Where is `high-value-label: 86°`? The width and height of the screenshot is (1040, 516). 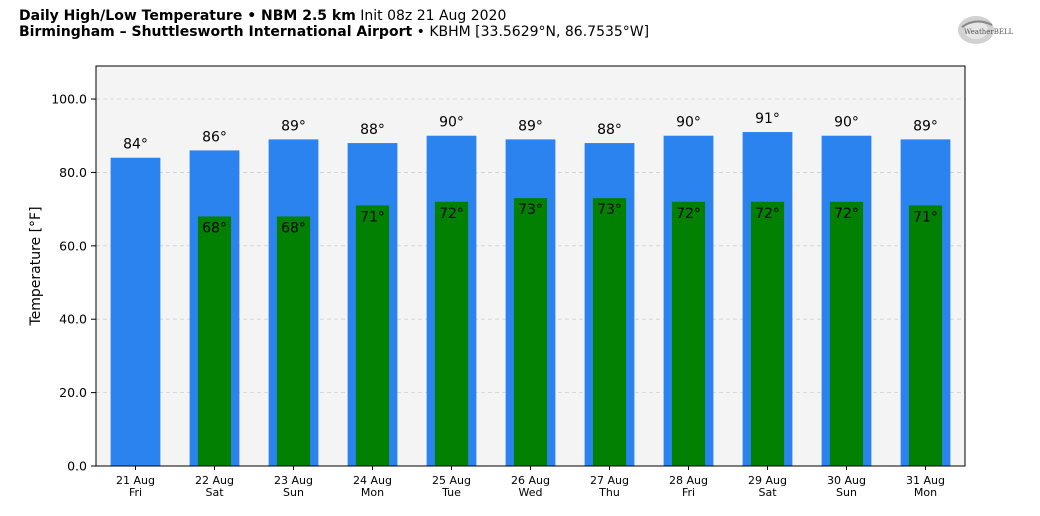 high-value-label: 86° is located at coordinates (214, 137).